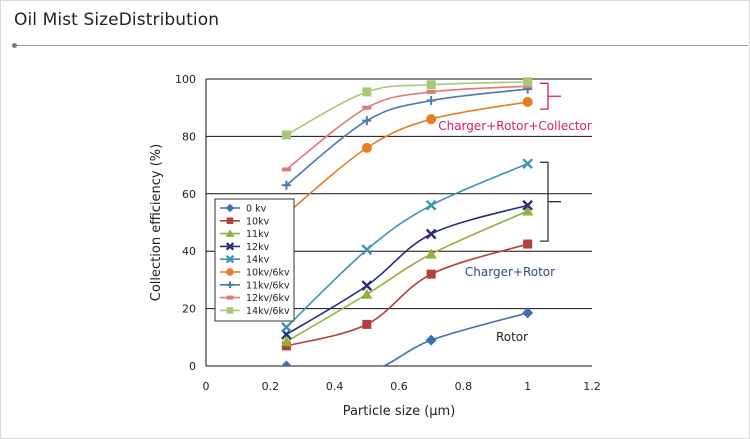  What do you see at coordinates (256, 209) in the screenshot?
I see `legend-label-0-kv: 0 kv` at bounding box center [256, 209].